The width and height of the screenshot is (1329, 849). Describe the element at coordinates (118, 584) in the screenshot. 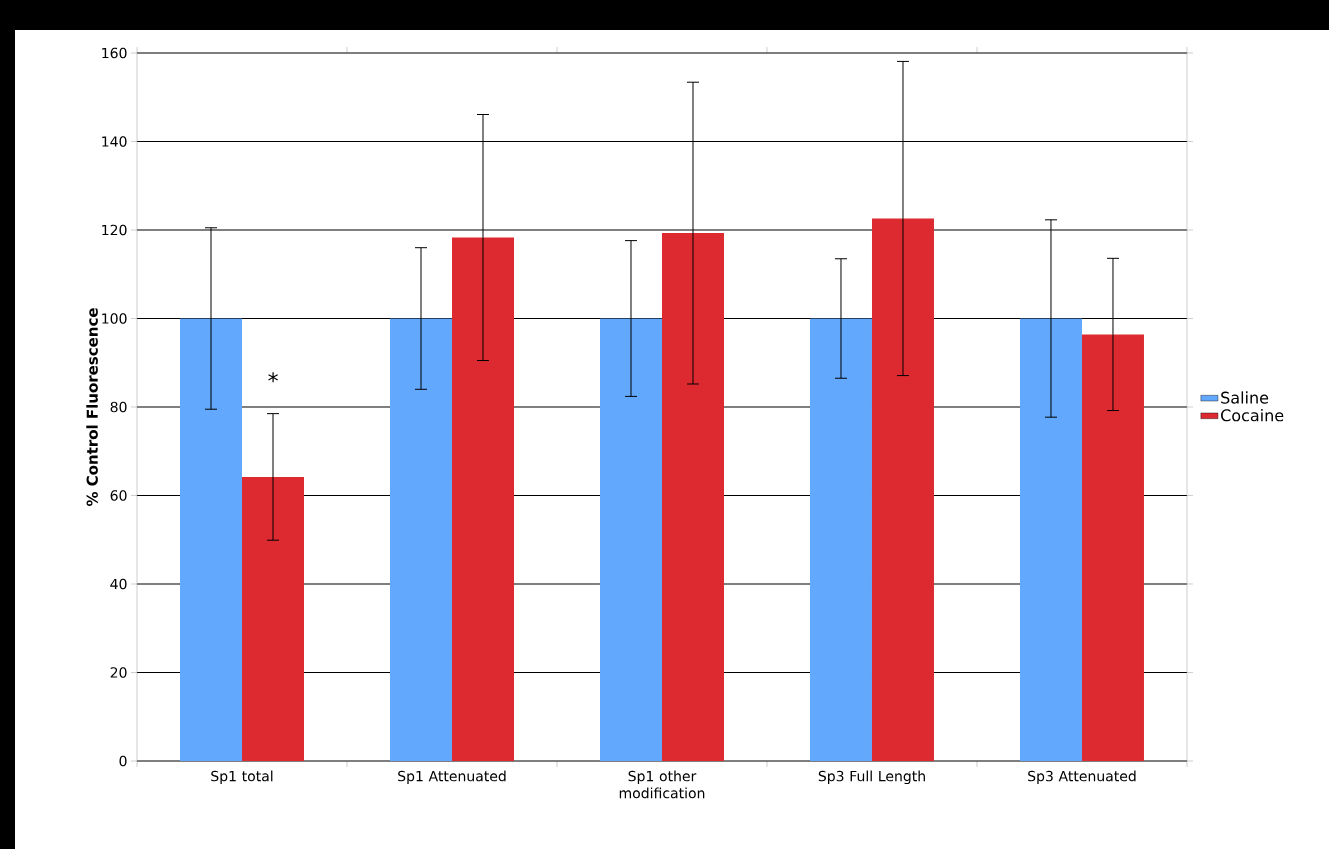

I see `y-tick-label: 40` at that location.